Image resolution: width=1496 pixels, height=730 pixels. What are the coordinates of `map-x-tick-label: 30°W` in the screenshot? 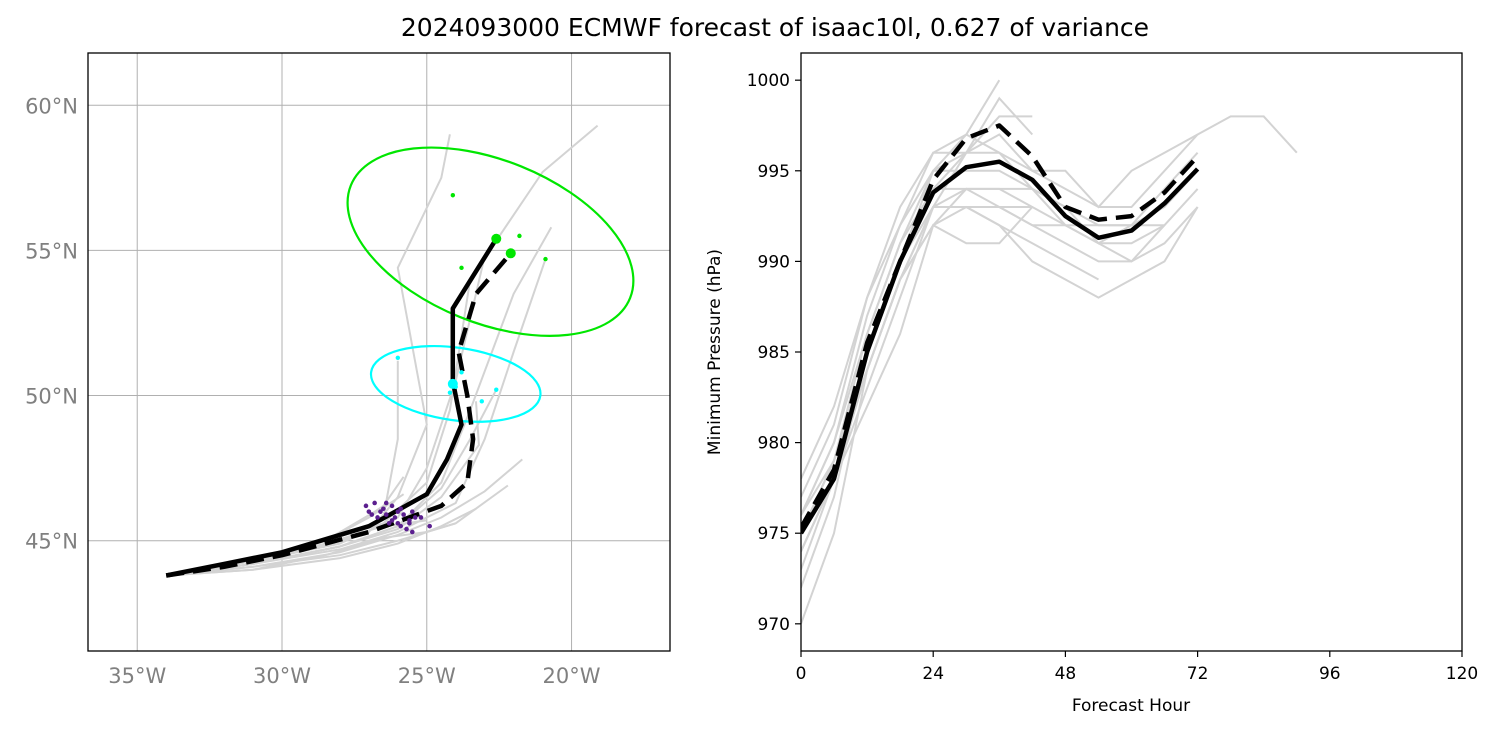 It's located at (282, 676).